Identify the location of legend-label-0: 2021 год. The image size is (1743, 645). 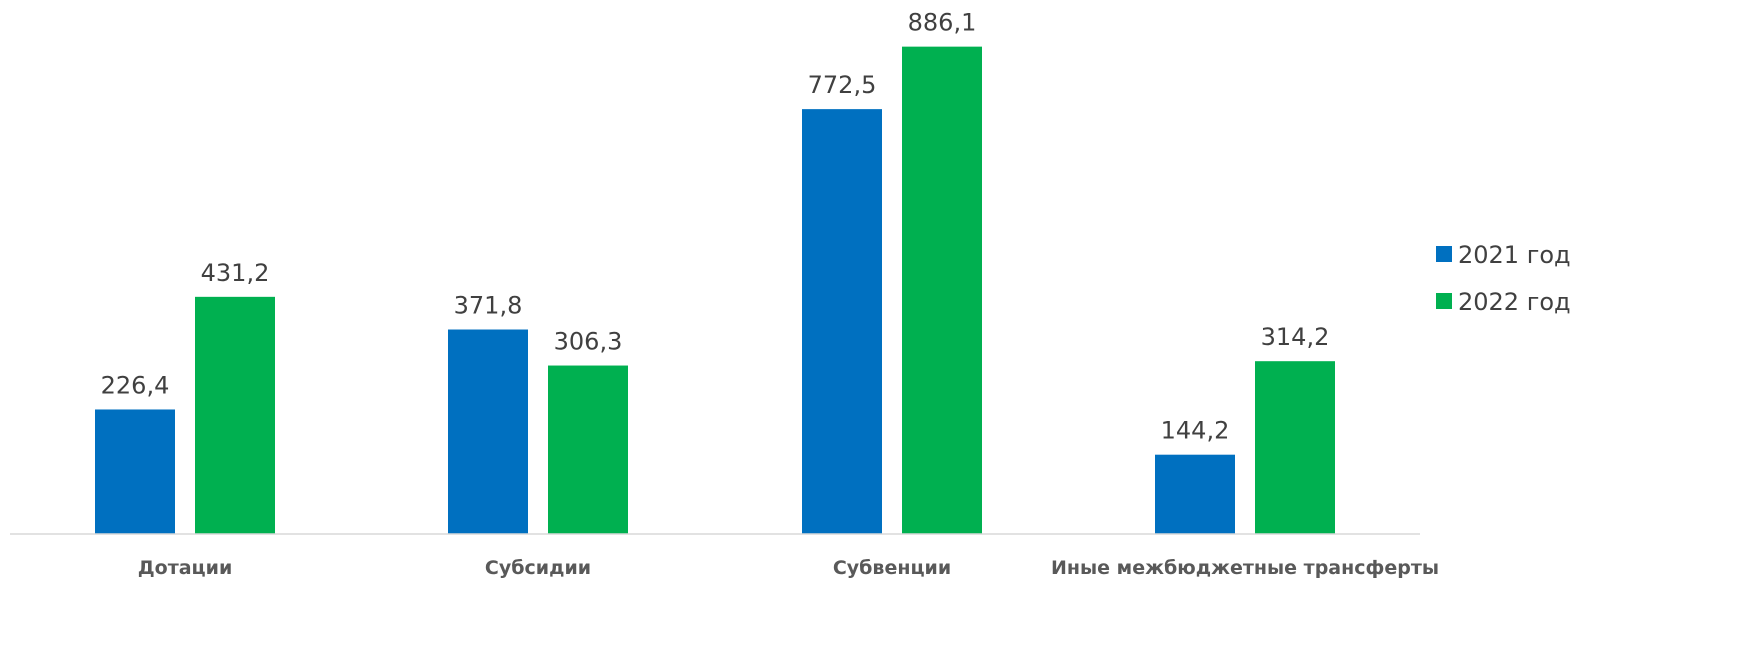
(1514, 255).